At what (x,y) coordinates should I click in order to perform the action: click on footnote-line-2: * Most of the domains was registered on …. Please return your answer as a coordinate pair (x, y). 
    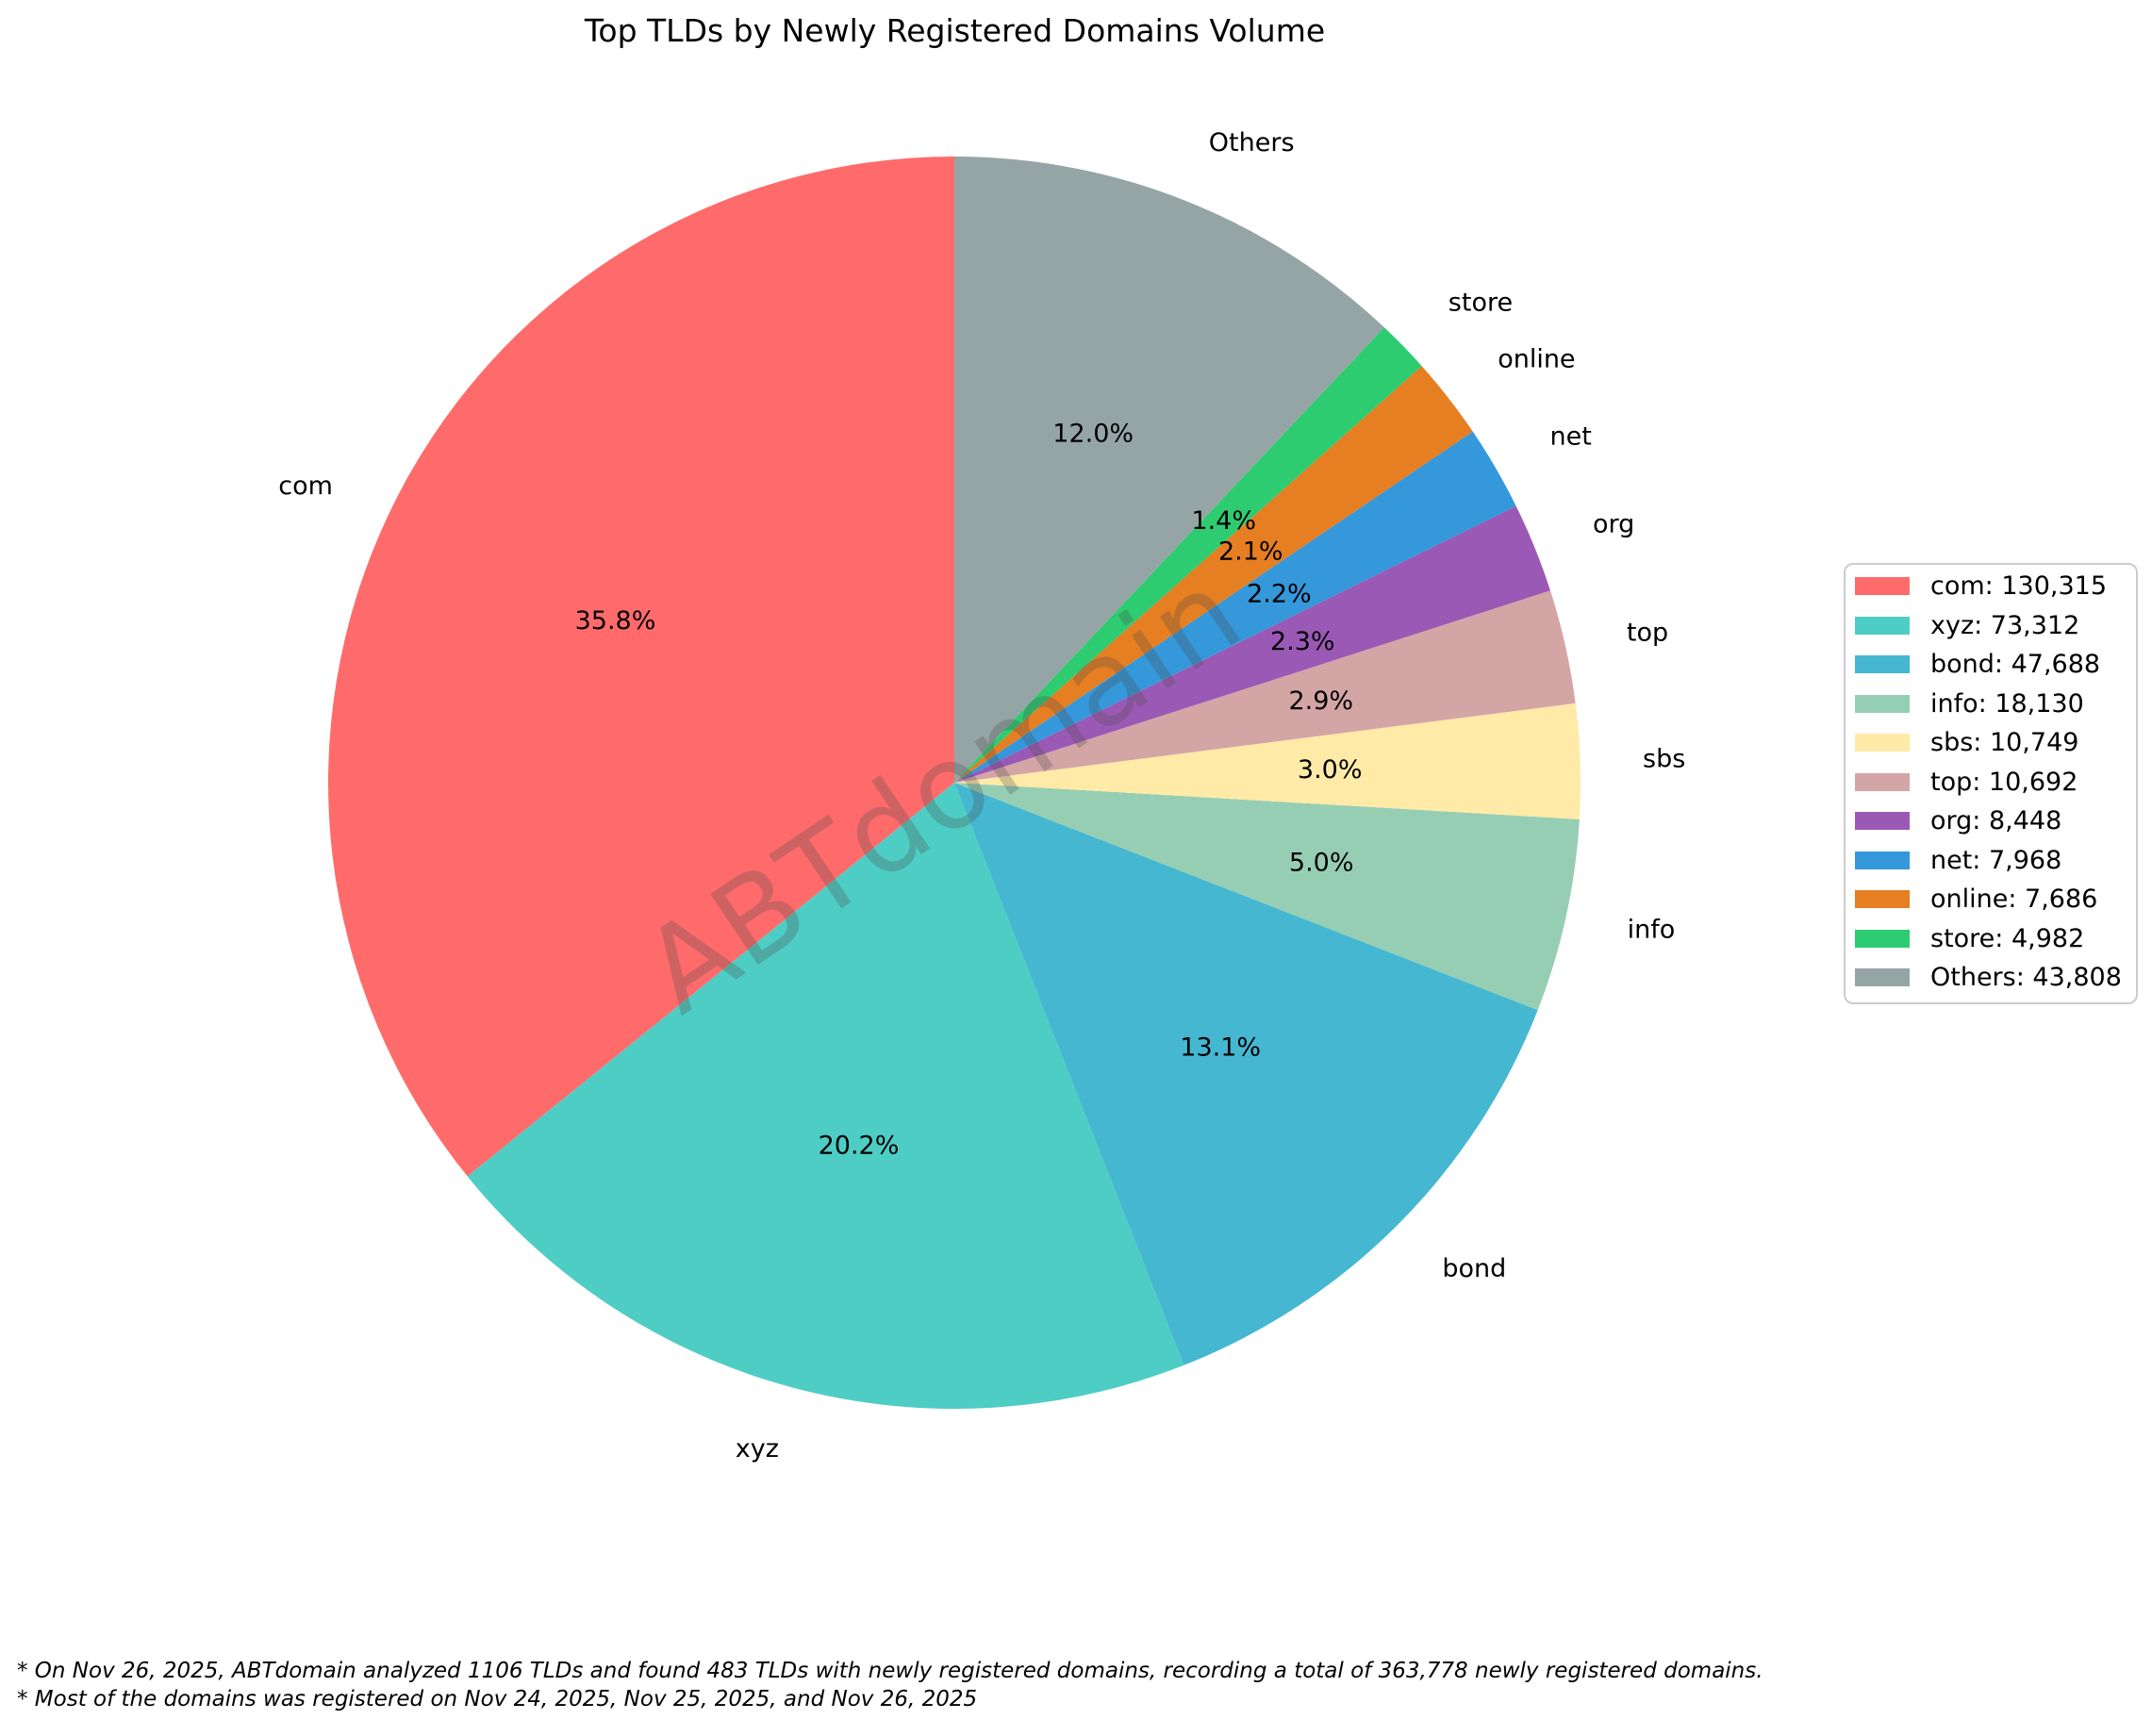
    Looking at the image, I should click on (498, 1699).